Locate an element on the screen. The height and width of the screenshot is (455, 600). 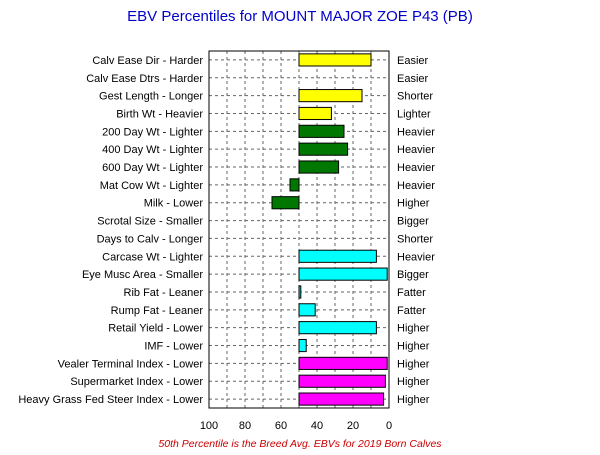
x-tick-label: 40 is located at coordinates (317, 426).